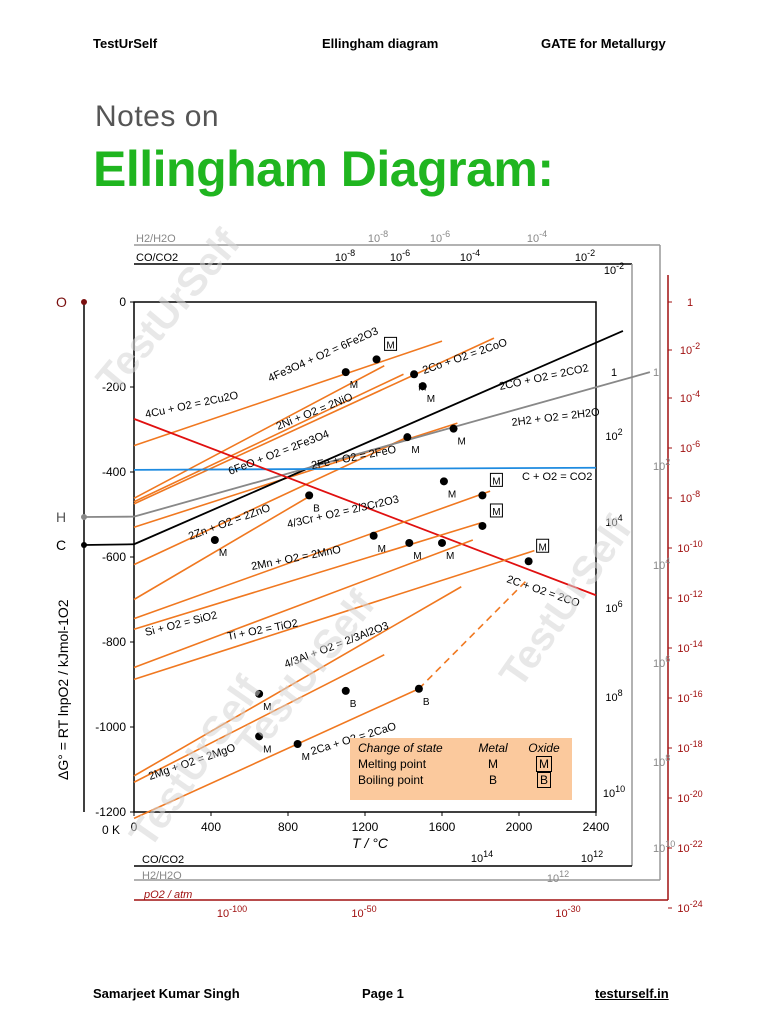 The image size is (768, 1024). I want to click on right-po2-tick: 10-20, so click(689, 797).